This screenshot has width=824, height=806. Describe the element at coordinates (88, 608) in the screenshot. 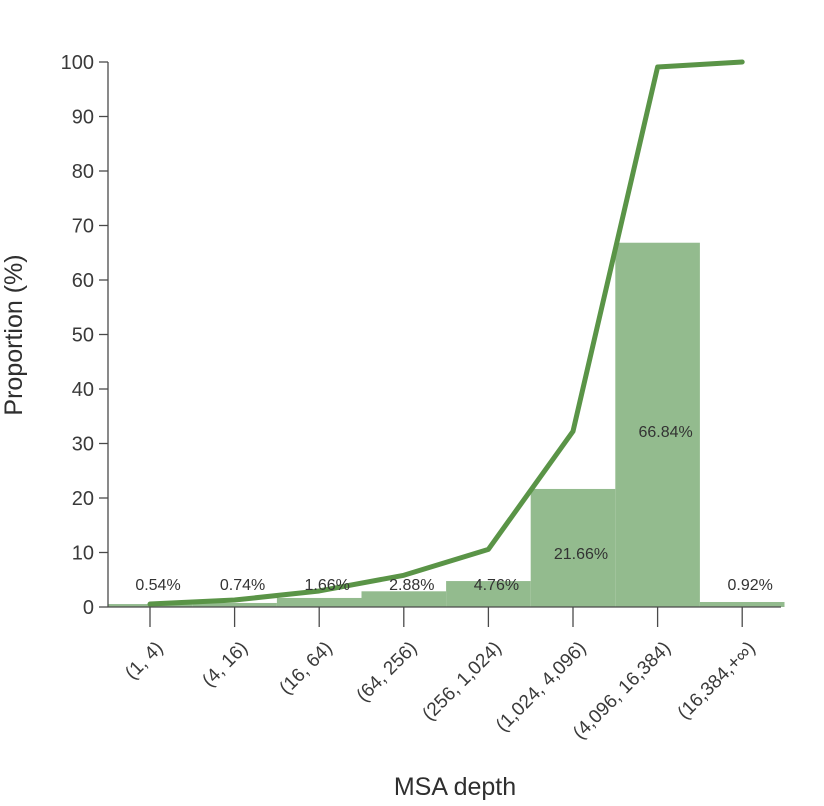

I see `y-tick-label-0: 0` at that location.